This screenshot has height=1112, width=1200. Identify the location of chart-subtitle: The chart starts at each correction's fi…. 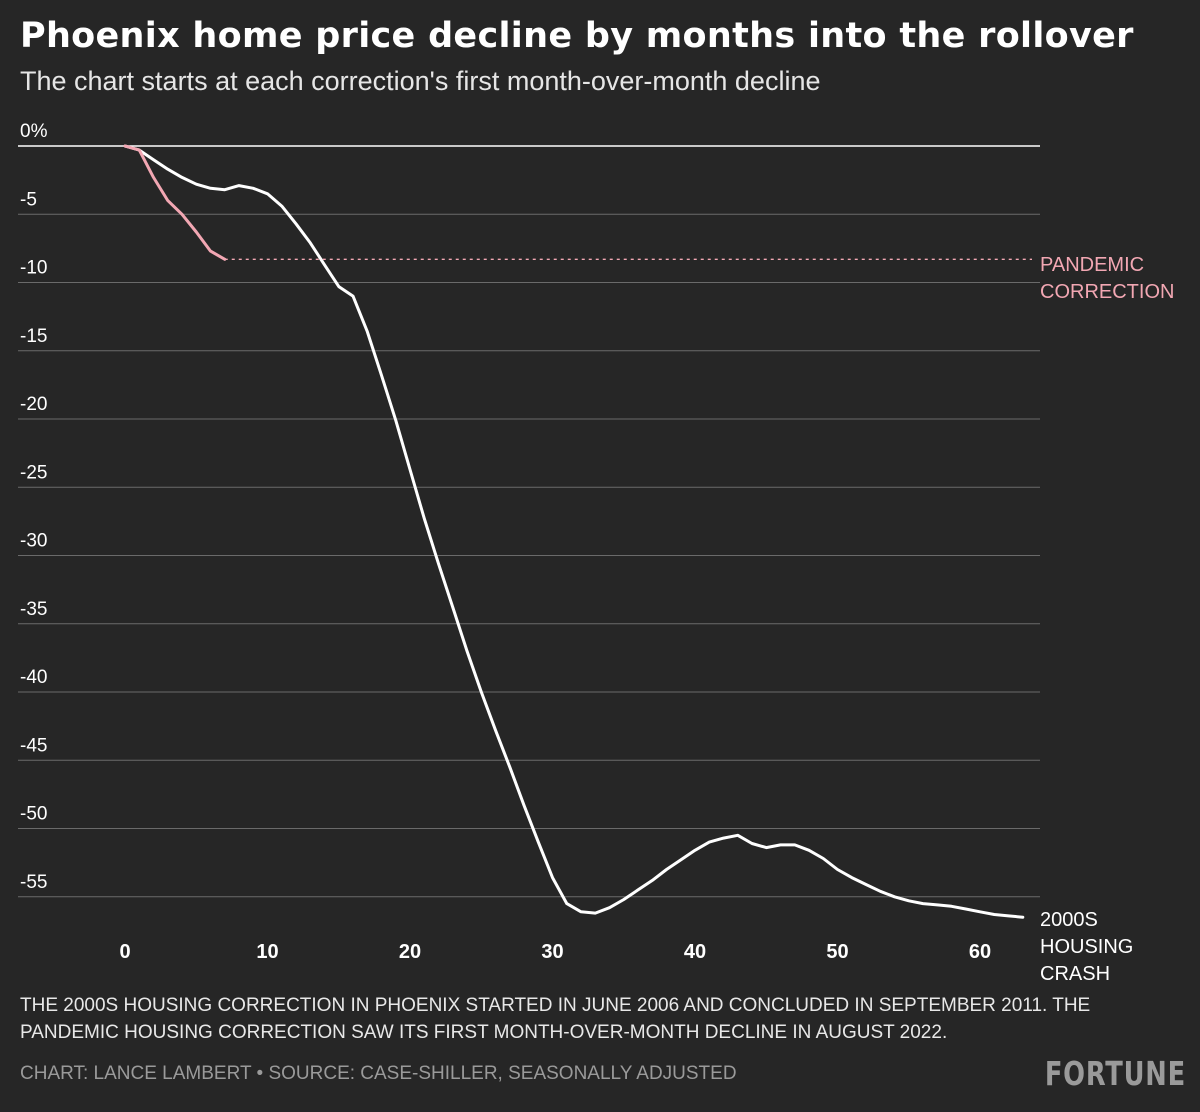
(420, 81).